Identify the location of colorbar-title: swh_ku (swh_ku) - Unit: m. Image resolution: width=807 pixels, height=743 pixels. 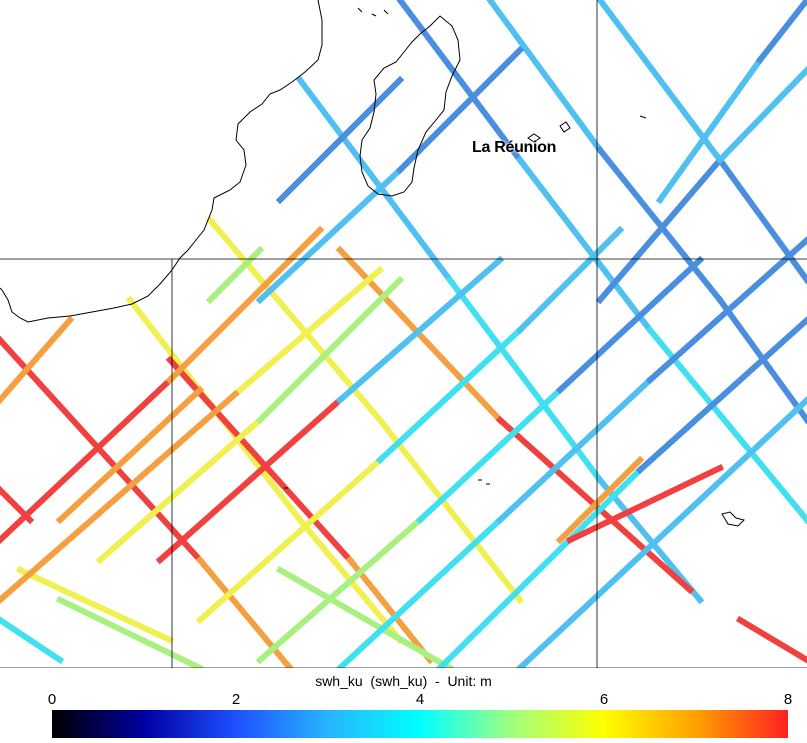
(403, 681).